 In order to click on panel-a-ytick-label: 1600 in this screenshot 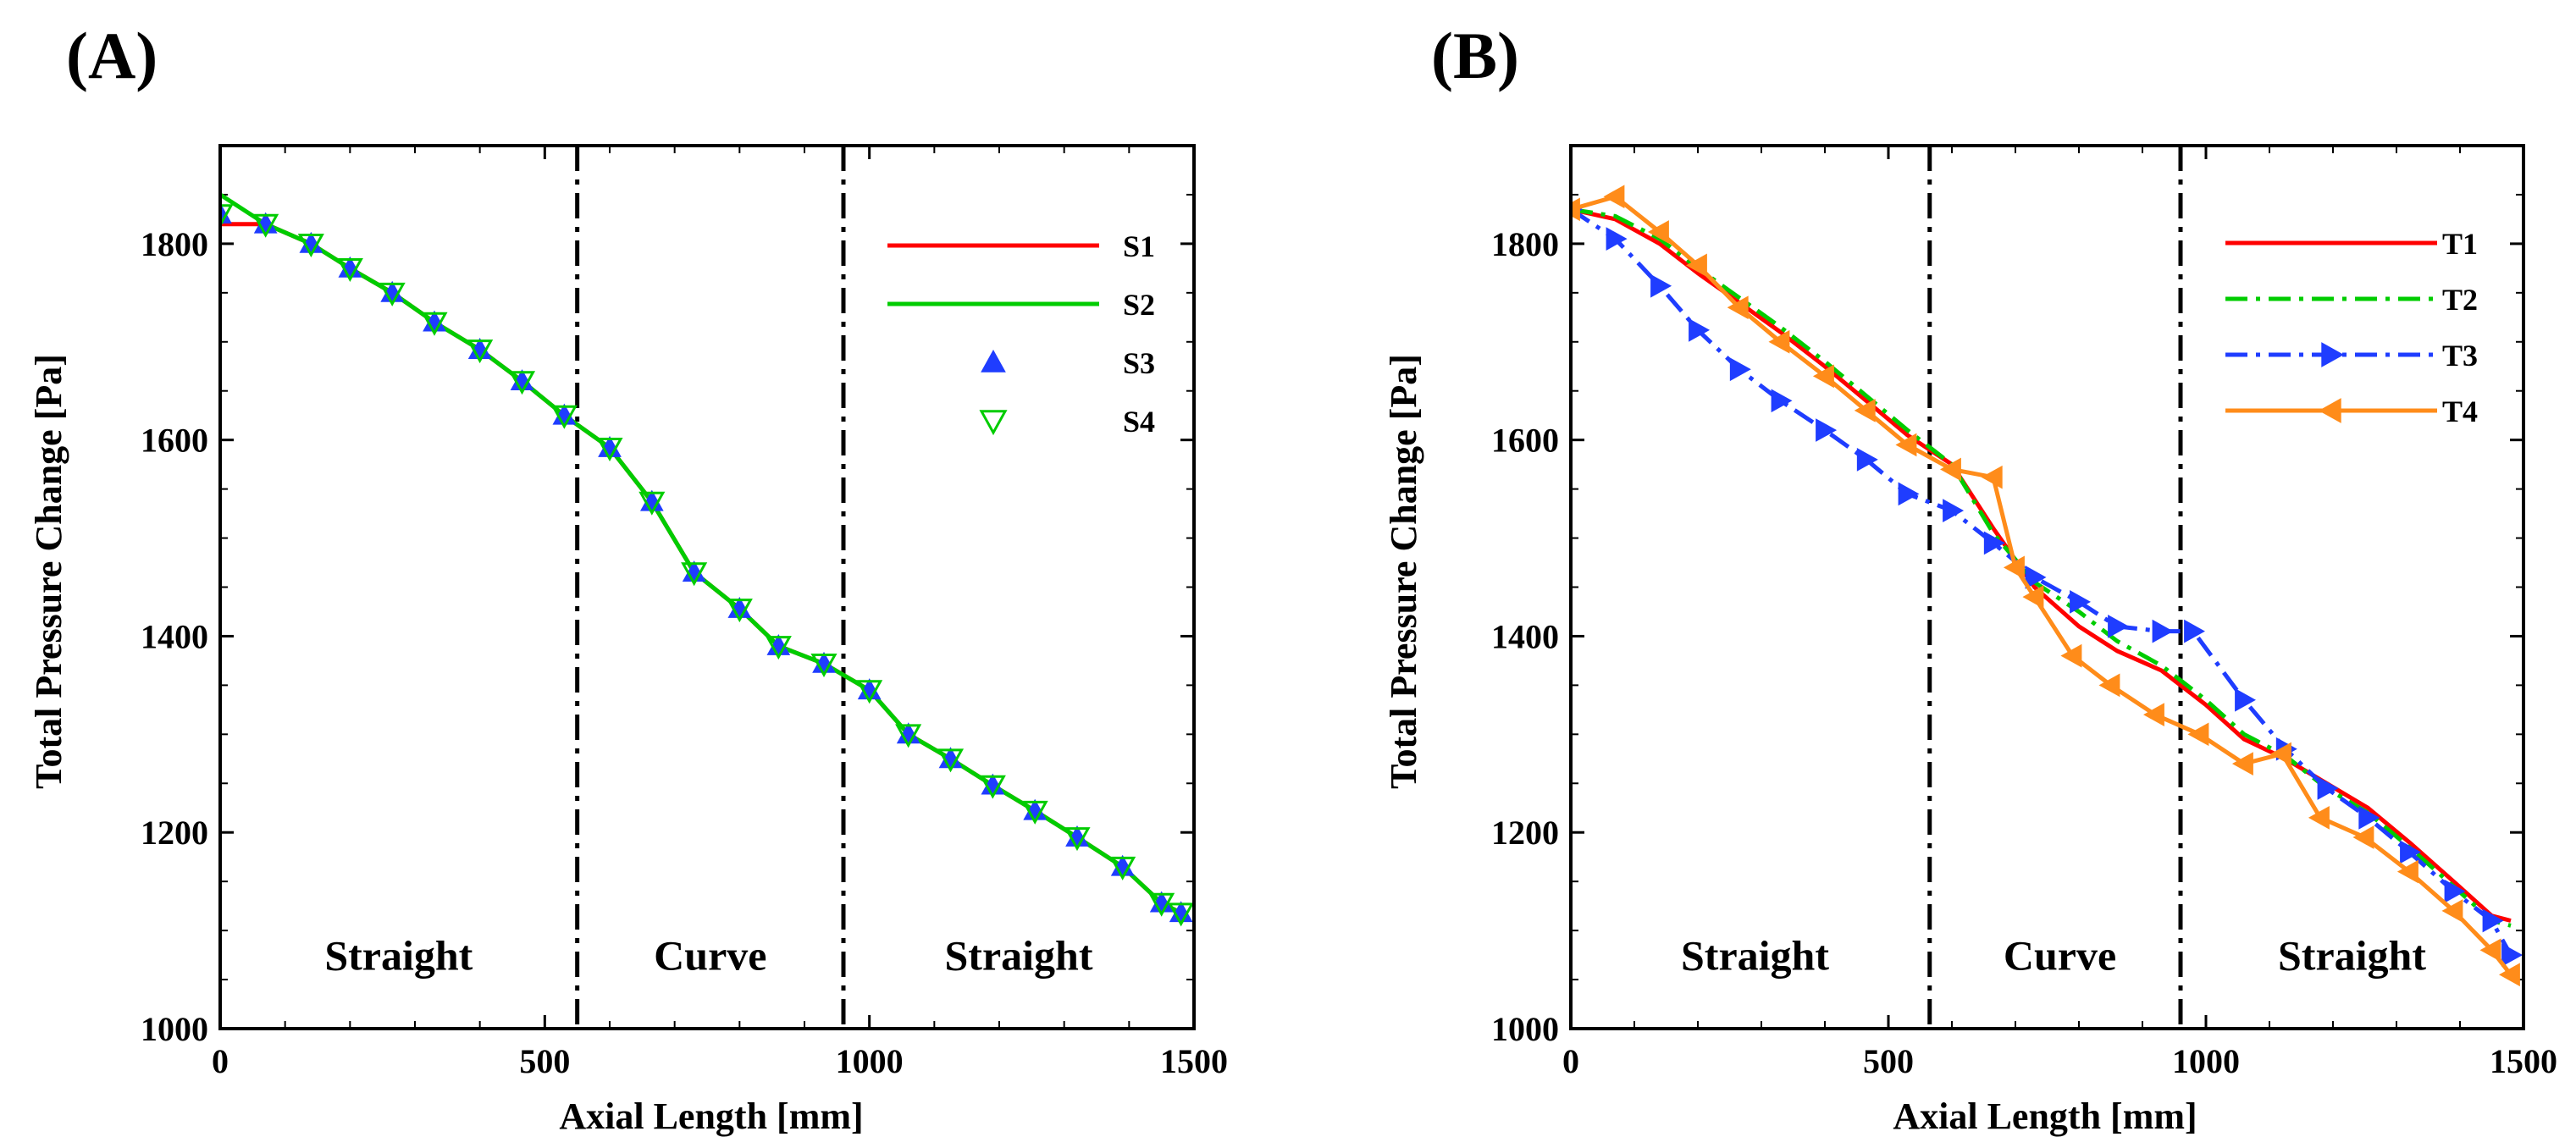, I will do `click(174, 441)`.